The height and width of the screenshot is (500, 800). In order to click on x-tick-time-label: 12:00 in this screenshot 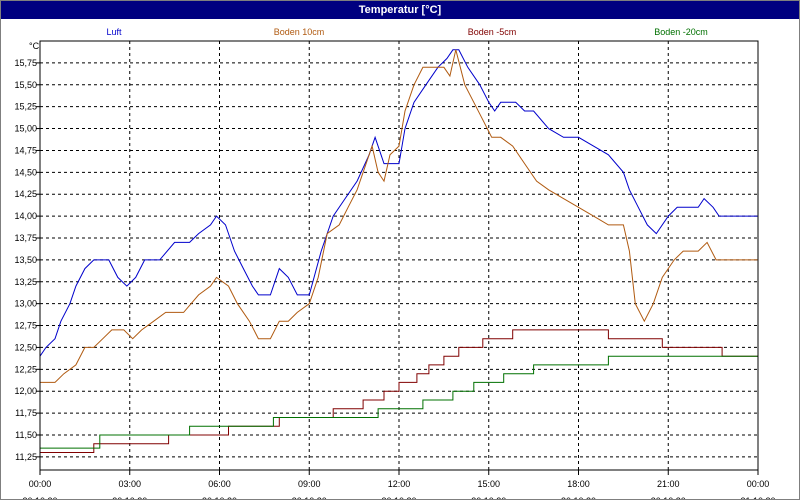, I will do `click(399, 484)`.